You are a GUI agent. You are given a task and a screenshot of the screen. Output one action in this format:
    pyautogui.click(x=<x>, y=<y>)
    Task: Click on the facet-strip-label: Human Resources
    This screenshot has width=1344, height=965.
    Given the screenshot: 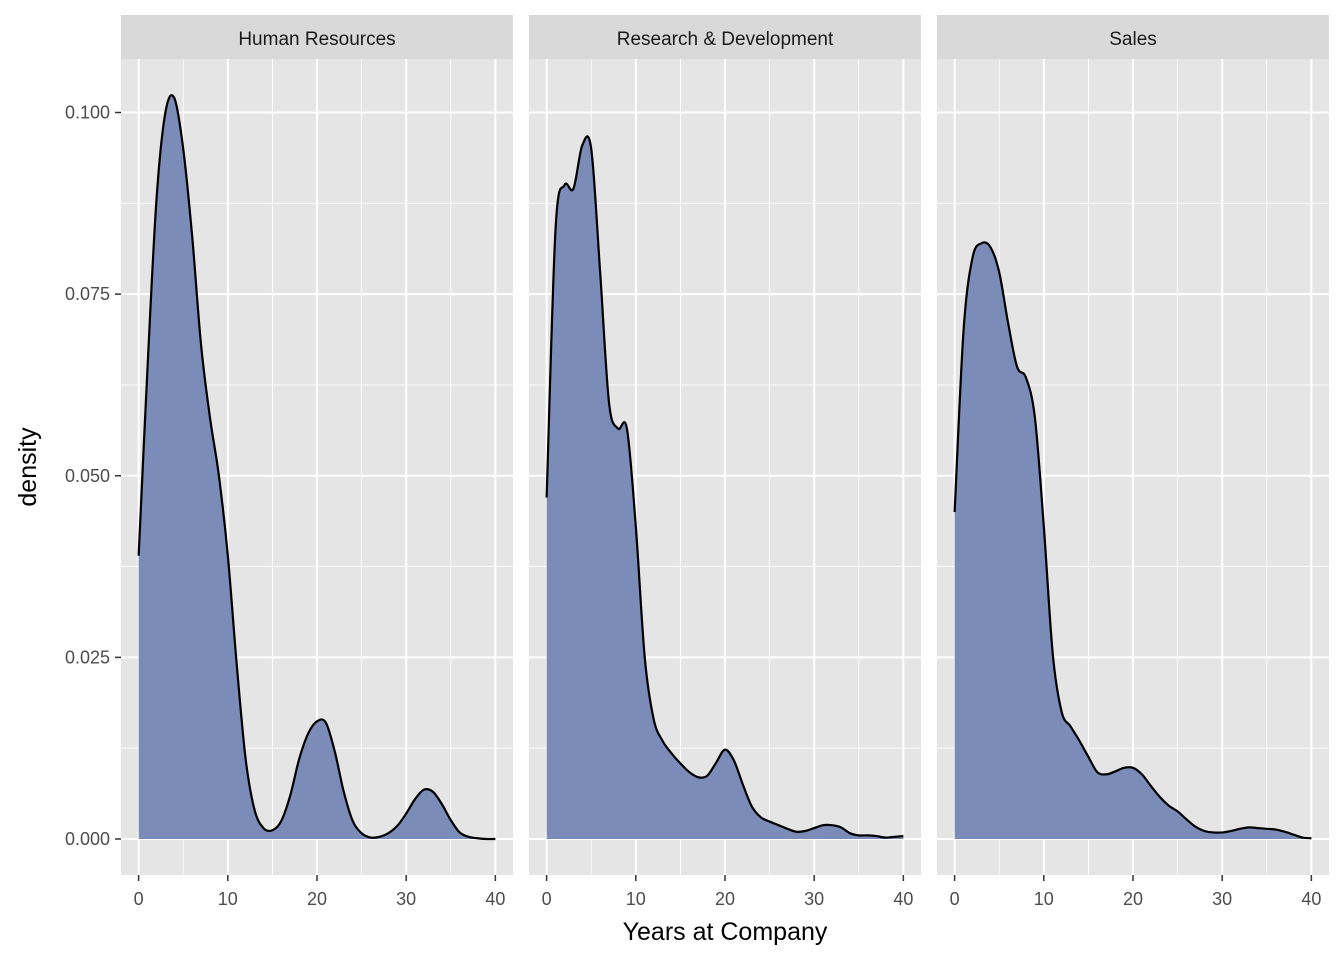 What is the action you would take?
    pyautogui.click(x=316, y=39)
    